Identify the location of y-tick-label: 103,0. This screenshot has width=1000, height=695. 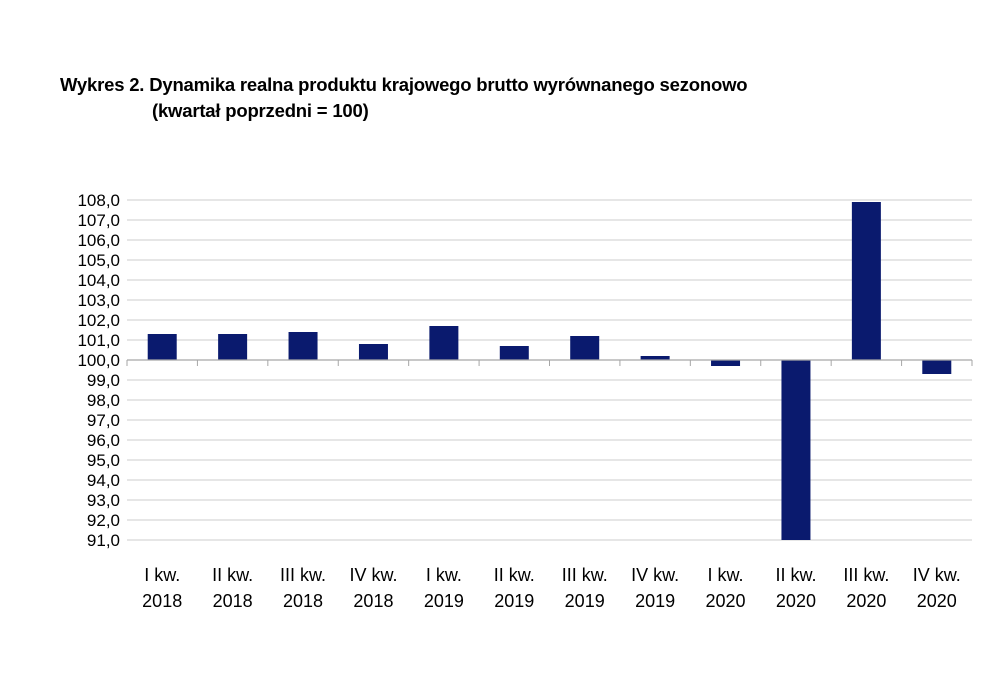
(98, 300).